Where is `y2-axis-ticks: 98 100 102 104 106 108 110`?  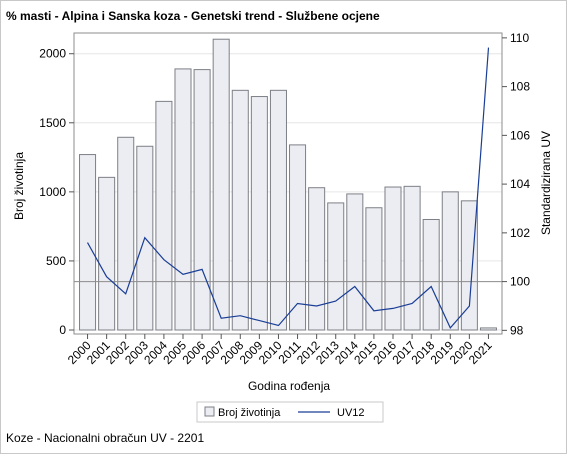 y2-axis-ticks: 98 100 102 104 106 108 110 is located at coordinates (516, 184).